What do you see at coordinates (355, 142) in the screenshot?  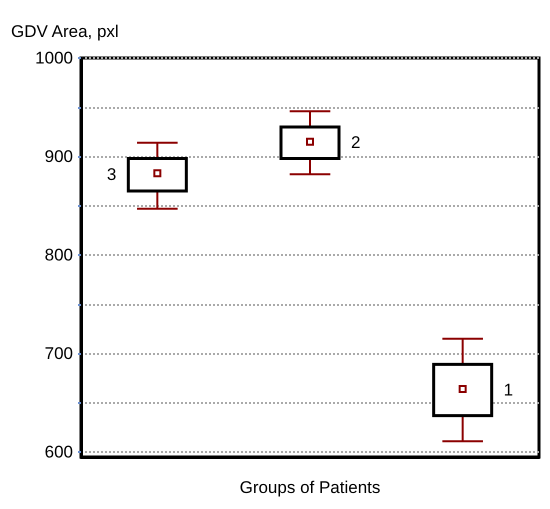 I see `annotation: 2` at bounding box center [355, 142].